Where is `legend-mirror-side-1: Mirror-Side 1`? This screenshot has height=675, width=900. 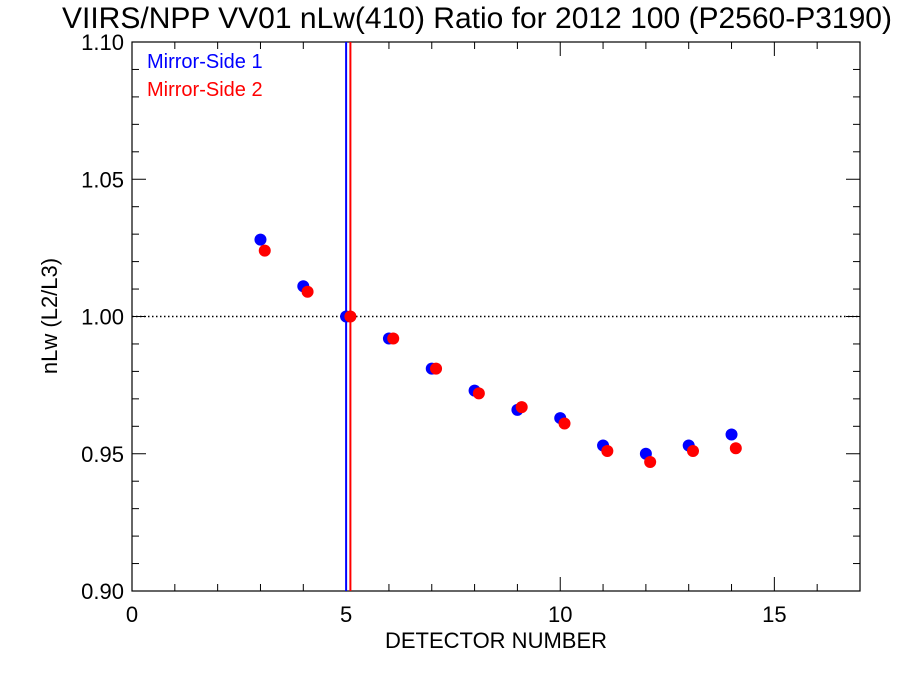 legend-mirror-side-1: Mirror-Side 1 is located at coordinates (205, 62).